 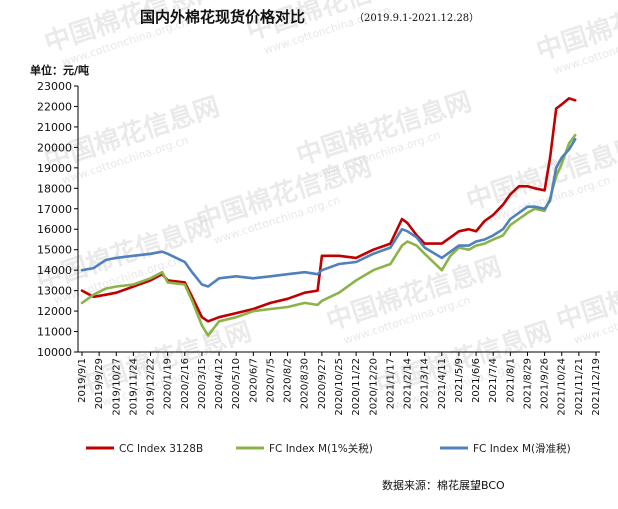 I want to click on x-tick-label: 2020/3/15, so click(x=202, y=383).